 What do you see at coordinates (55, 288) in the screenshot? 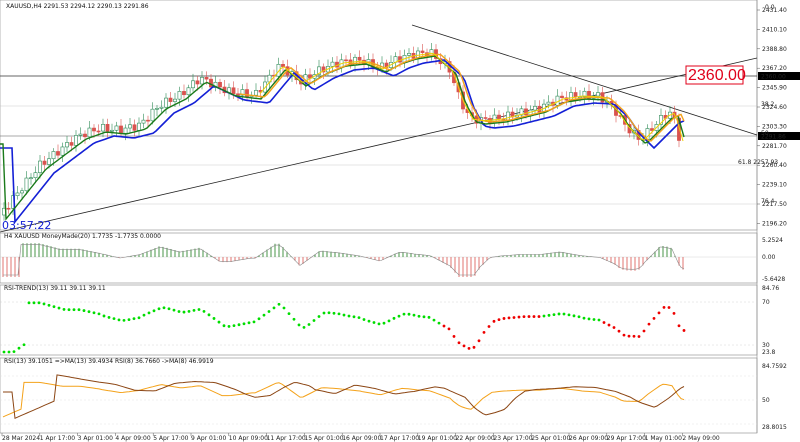
I see `rsi-trend-title: RSI-TREND(13) 39.11 39.11 39.11` at bounding box center [55, 288].